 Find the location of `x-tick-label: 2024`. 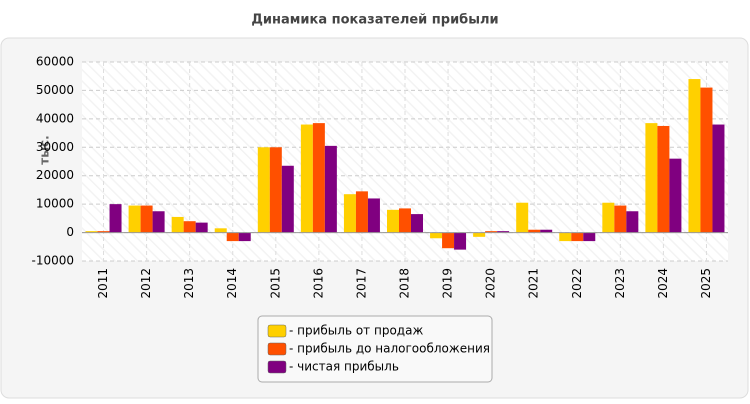

x-tick-label: 2024 is located at coordinates (663, 283).